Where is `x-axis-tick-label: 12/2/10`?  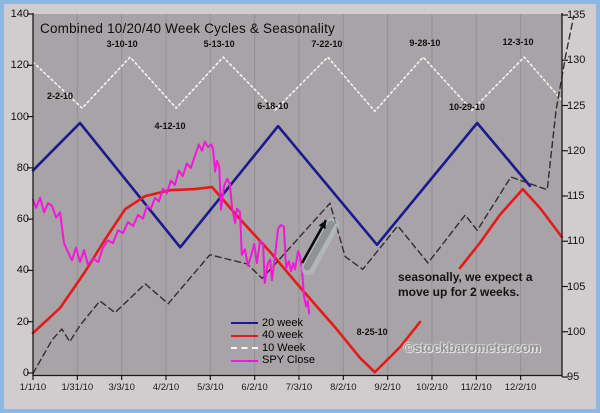
x-axis-tick-label: 12/2/10 is located at coordinates (520, 387).